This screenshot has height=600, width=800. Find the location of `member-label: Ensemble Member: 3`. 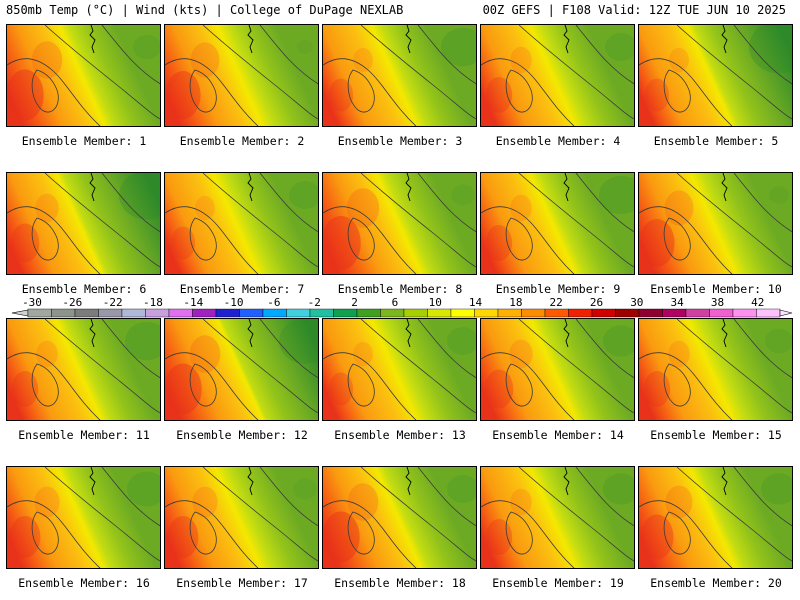

member-label: Ensemble Member: 3 is located at coordinates (400, 141).